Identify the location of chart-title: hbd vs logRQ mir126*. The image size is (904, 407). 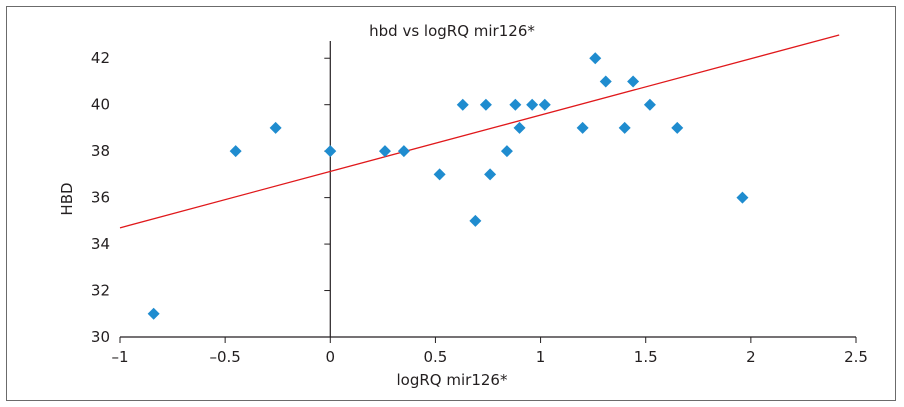
(452, 31).